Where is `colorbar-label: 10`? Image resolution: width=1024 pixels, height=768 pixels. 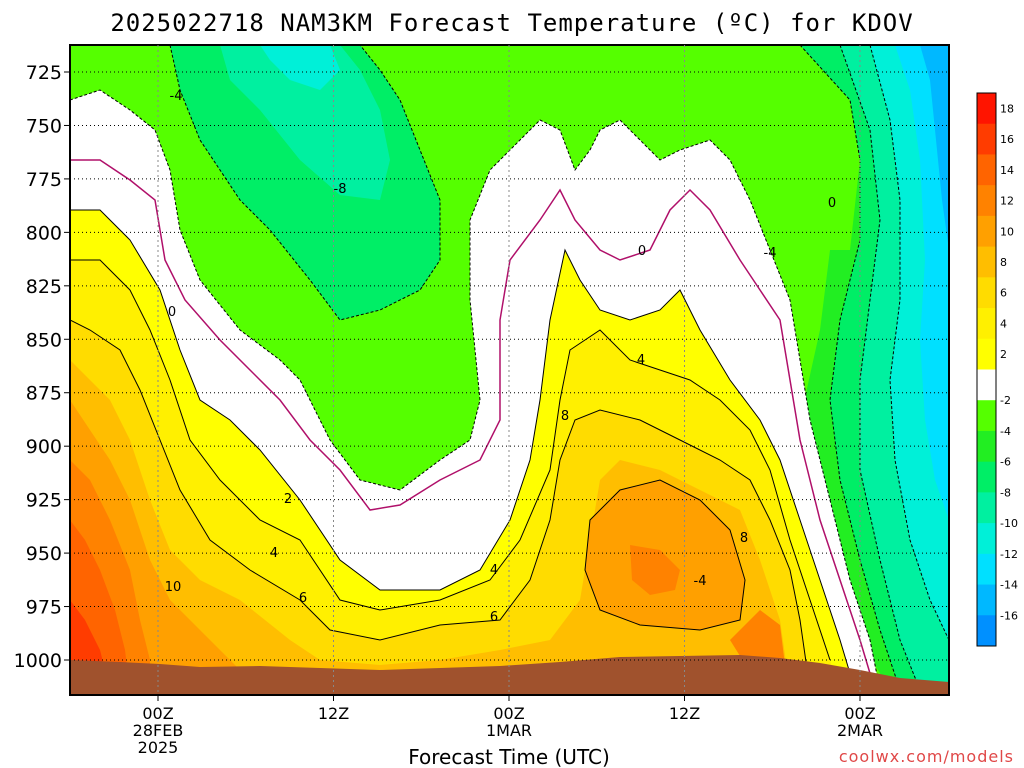
colorbar-label: 10 is located at coordinates (1007, 231).